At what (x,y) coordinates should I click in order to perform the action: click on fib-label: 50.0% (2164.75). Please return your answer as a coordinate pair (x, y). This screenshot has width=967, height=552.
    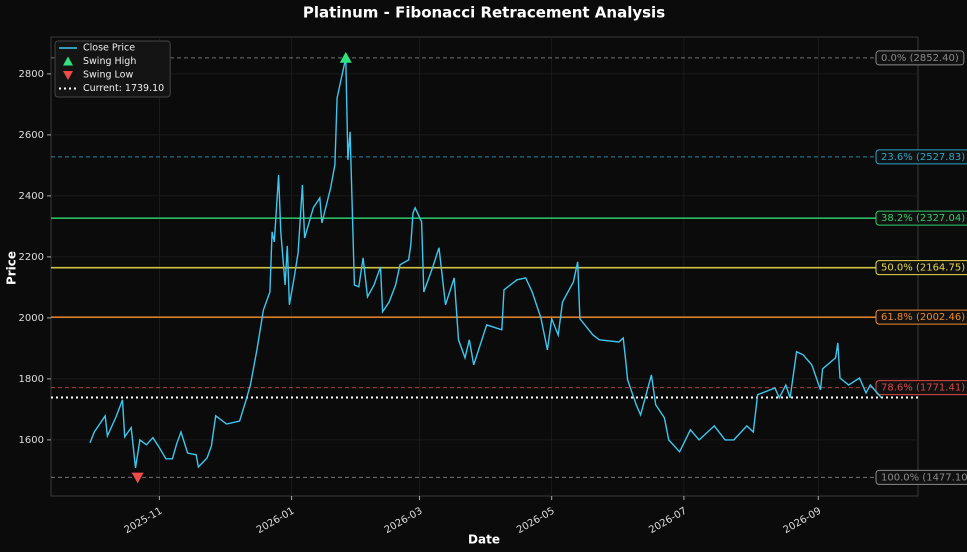
    Looking at the image, I should click on (923, 268).